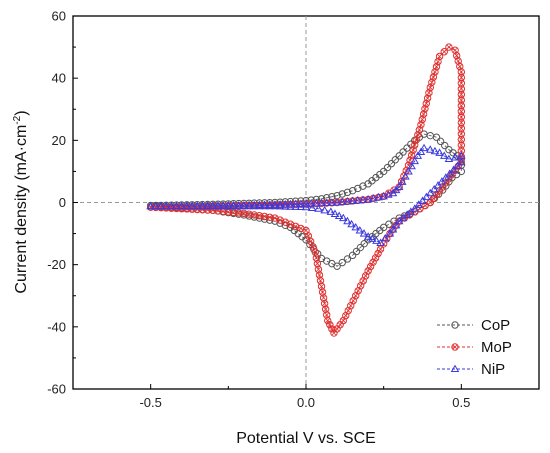 Image resolution: width=550 pixels, height=453 pixels. I want to click on legend-label: MoP, so click(496, 347).